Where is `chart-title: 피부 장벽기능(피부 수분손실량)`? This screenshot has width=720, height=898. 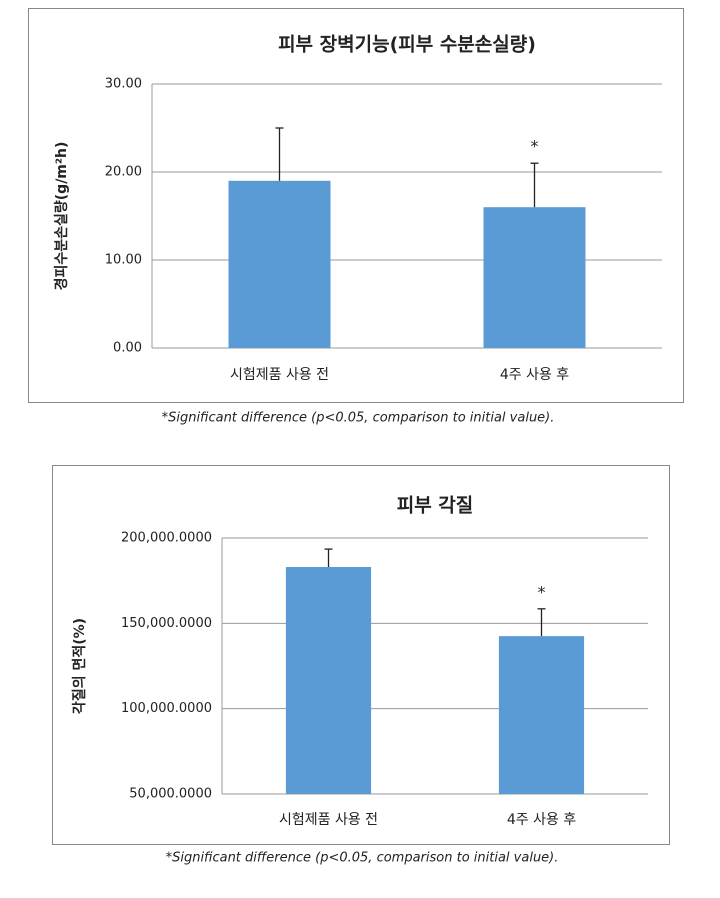 chart-title: 피부 장벽기능(피부 수분손실량) is located at coordinates (407, 45).